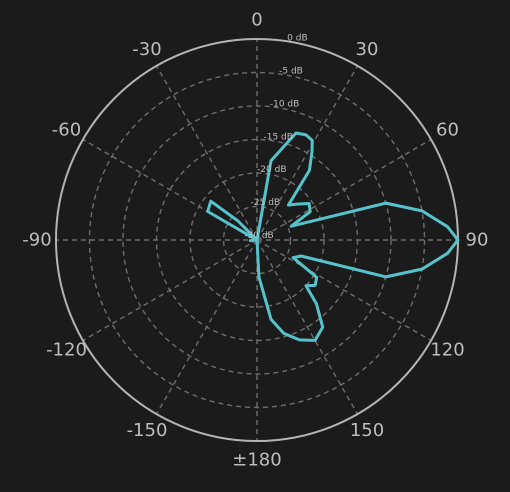  Describe the element at coordinates (271, 170) in the screenshot. I see `radial-tick-label: -20 dB` at that location.